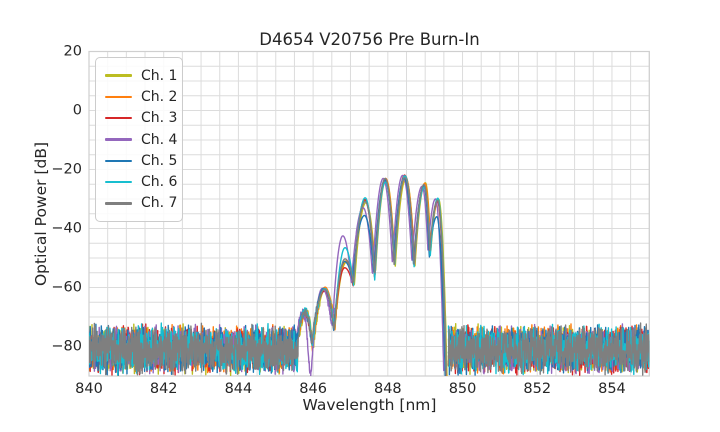 This screenshot has width=720, height=432. I want to click on legend-item: Ch. 3, so click(141, 118).